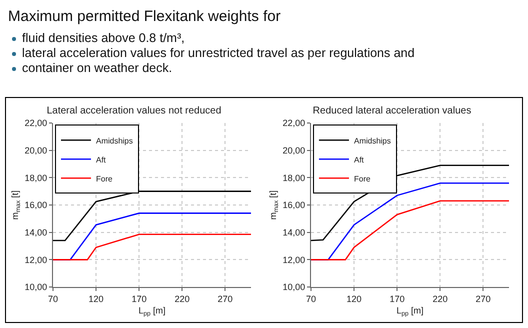 Image resolution: width=528 pixels, height=328 pixels. Describe the element at coordinates (134, 111) in the screenshot. I see `chart-title: Lateral acceleration values not reduced` at that location.